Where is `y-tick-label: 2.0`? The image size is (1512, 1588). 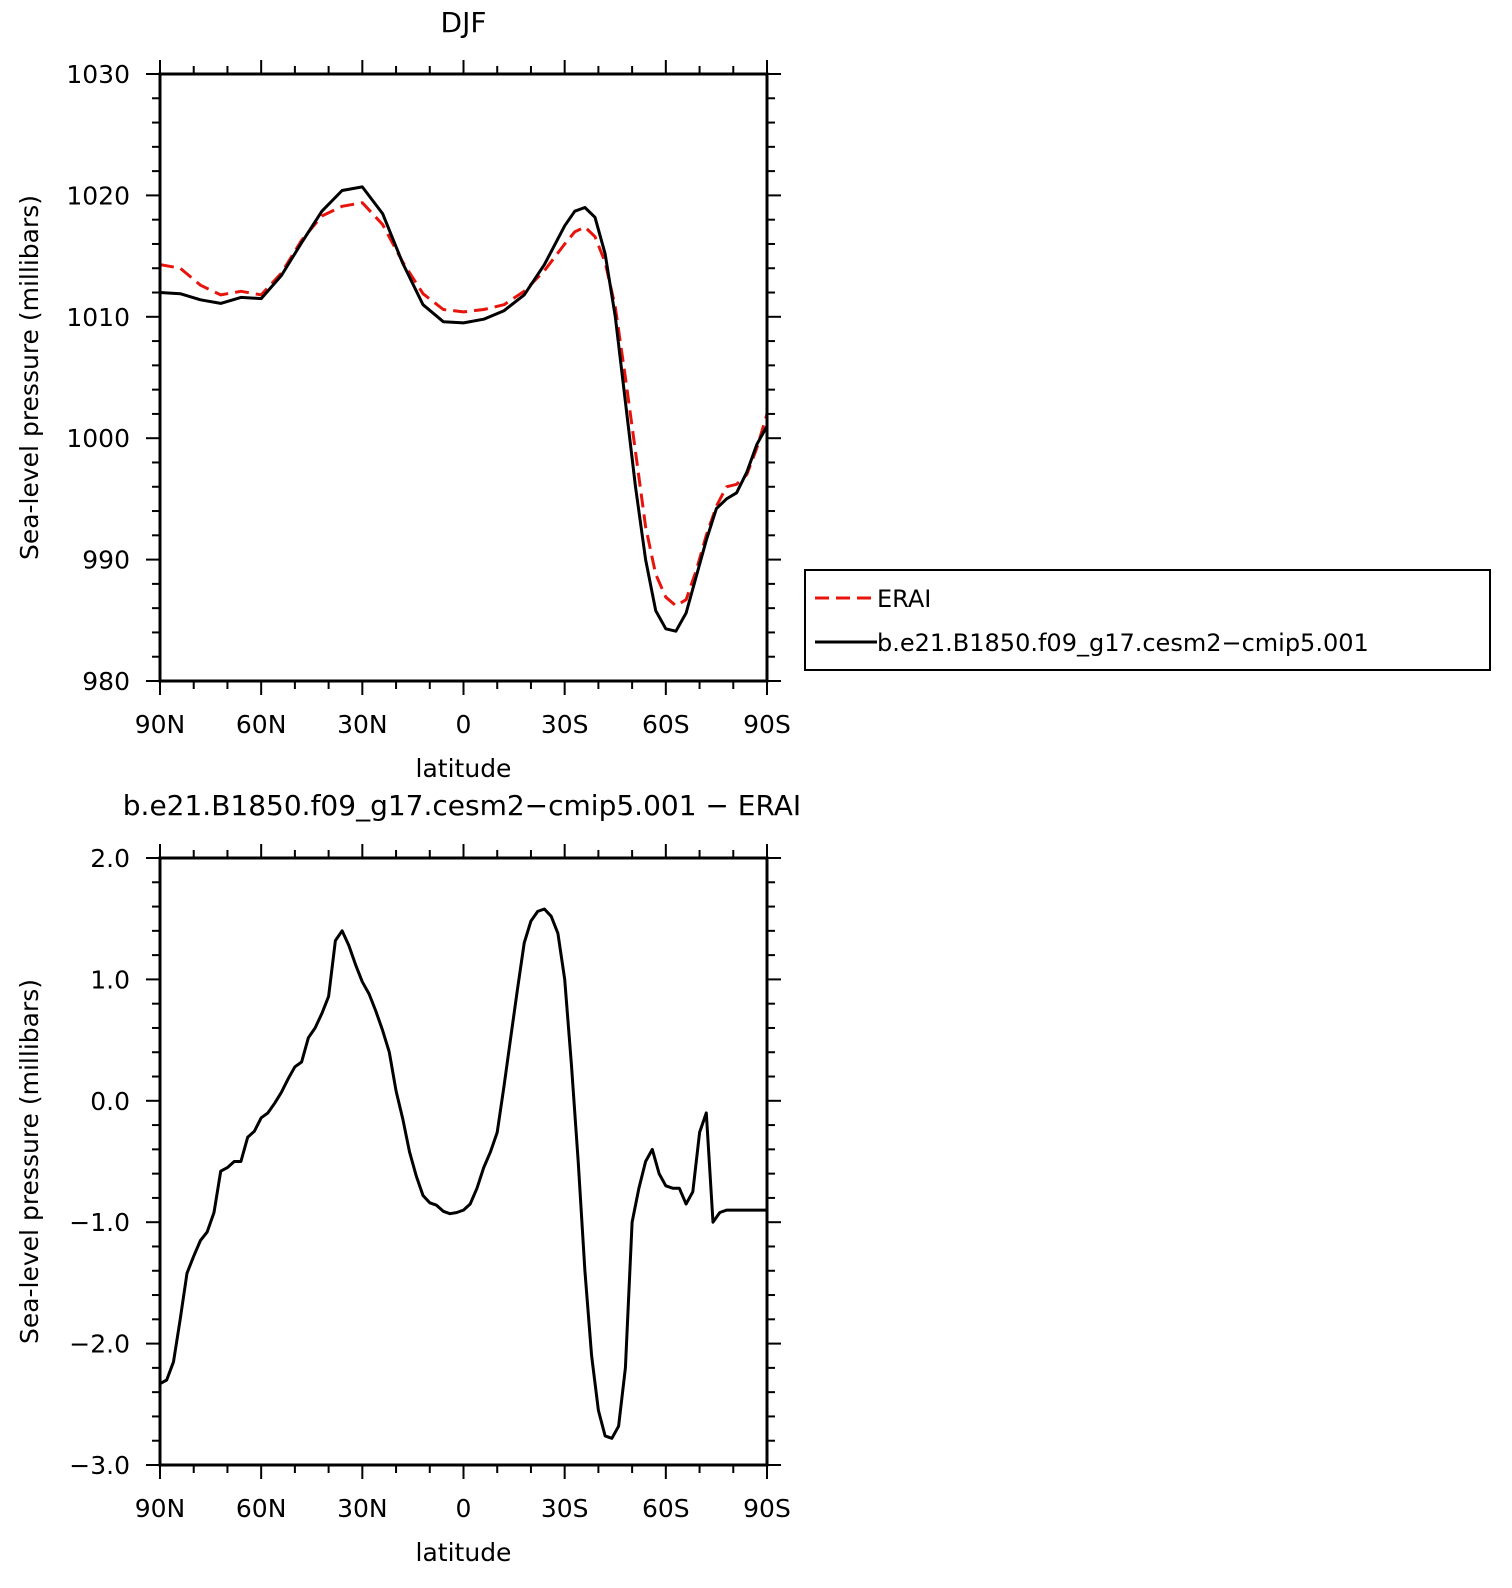 y-tick-label: 2.0 is located at coordinates (110, 858).